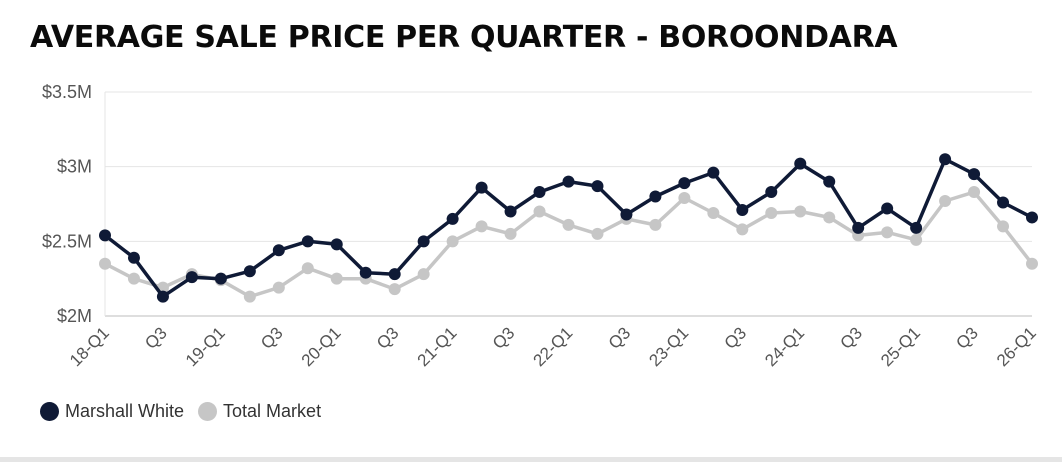  What do you see at coordinates (67, 92) in the screenshot?
I see `y-tick-label: $3.5M` at bounding box center [67, 92].